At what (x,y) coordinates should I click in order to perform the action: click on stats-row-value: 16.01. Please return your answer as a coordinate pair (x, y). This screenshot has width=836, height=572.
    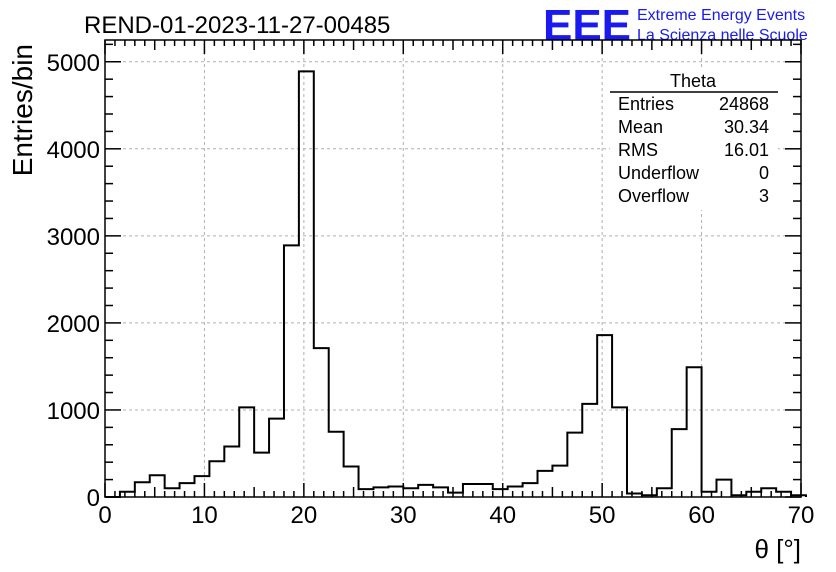
    Looking at the image, I should click on (746, 150).